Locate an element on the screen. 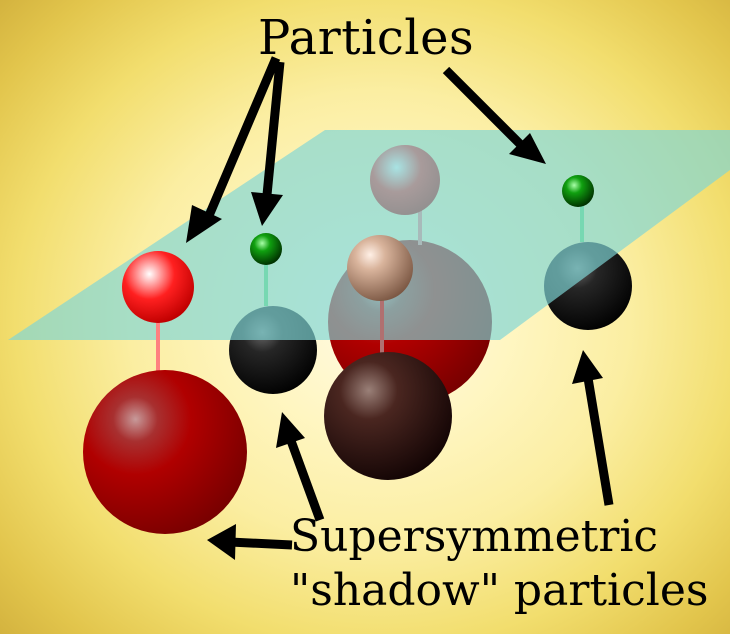 This screenshot has width=730, height=634. particle-left-green is located at coordinates (266, 249).